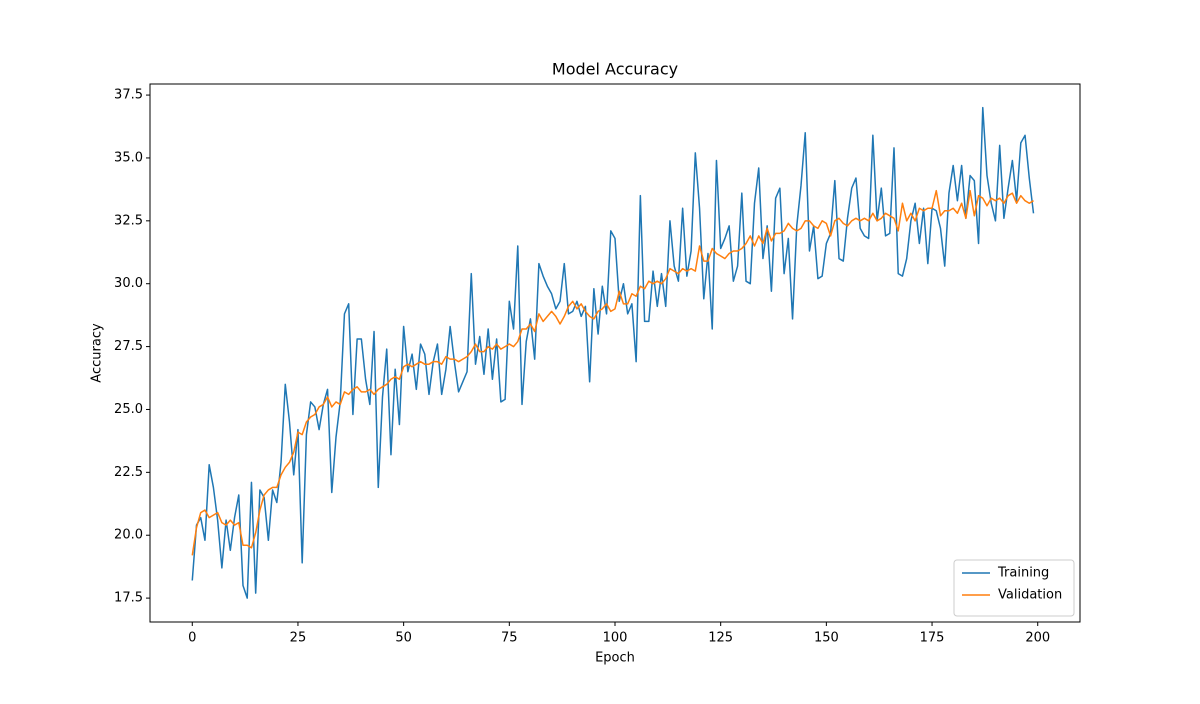 Image resolution: width=1200 pixels, height=704 pixels. Describe the element at coordinates (932, 638) in the screenshot. I see `x-tick-label: 175` at that location.